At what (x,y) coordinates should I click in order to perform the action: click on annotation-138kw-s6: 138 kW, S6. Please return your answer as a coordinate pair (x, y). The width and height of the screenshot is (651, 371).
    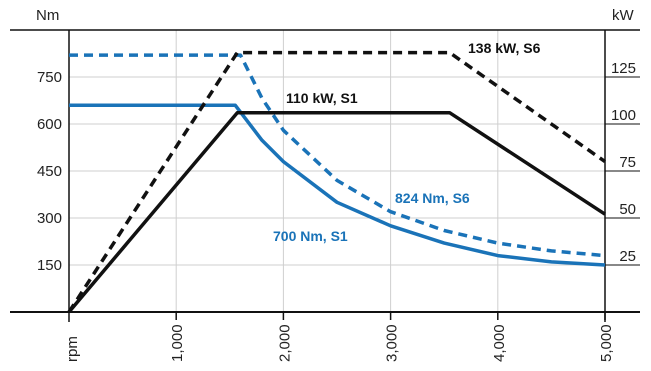
    Looking at the image, I should click on (504, 48).